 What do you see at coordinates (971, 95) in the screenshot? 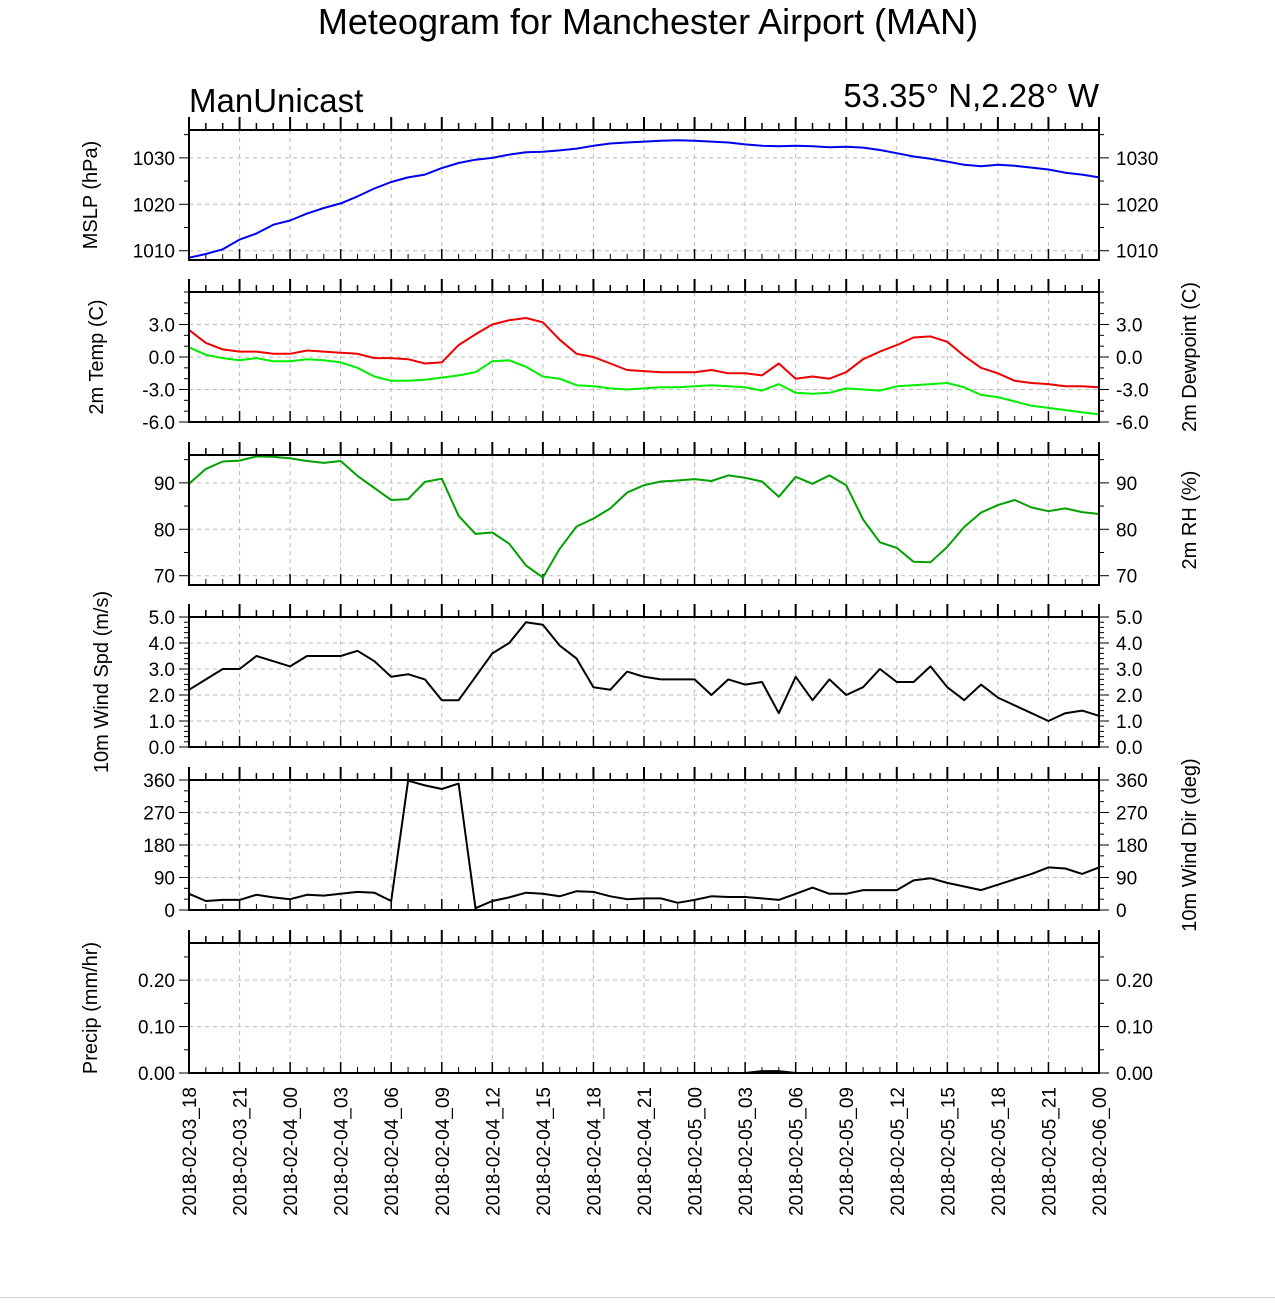
I see `coordinates-label: 53.35° N,2.28° W` at bounding box center [971, 95].